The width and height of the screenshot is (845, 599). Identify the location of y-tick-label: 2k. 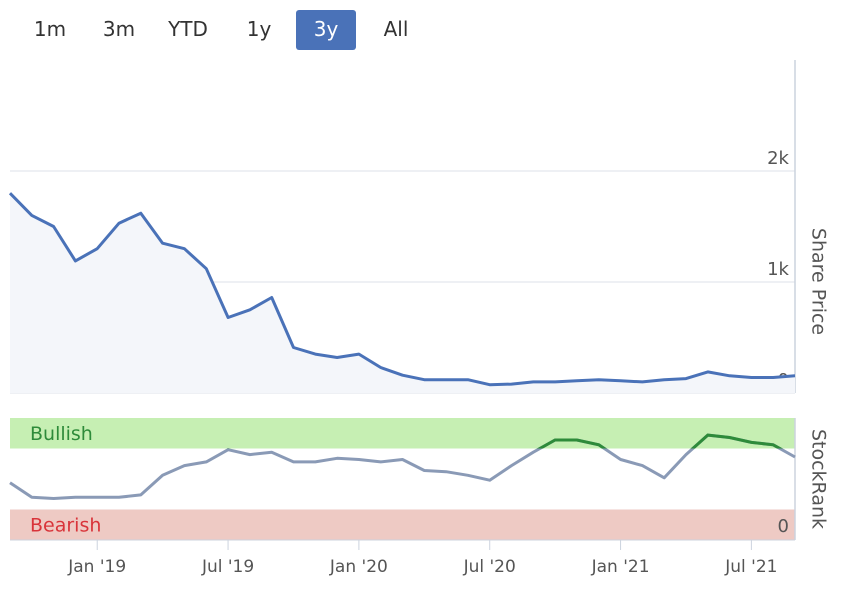
(778, 158).